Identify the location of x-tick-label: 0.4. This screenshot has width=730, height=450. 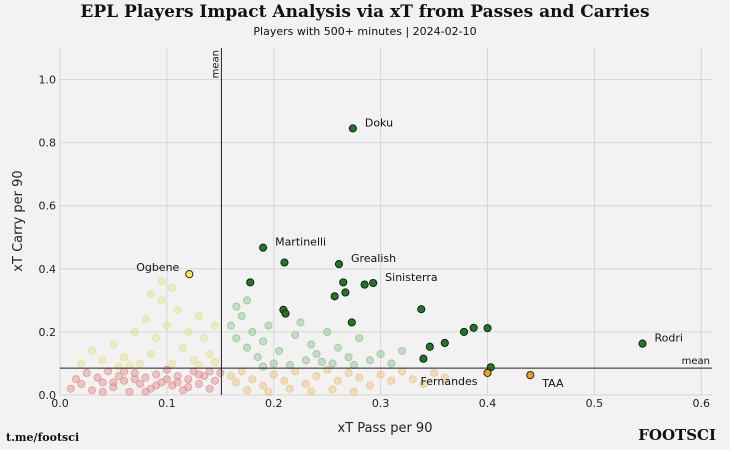
(488, 403).